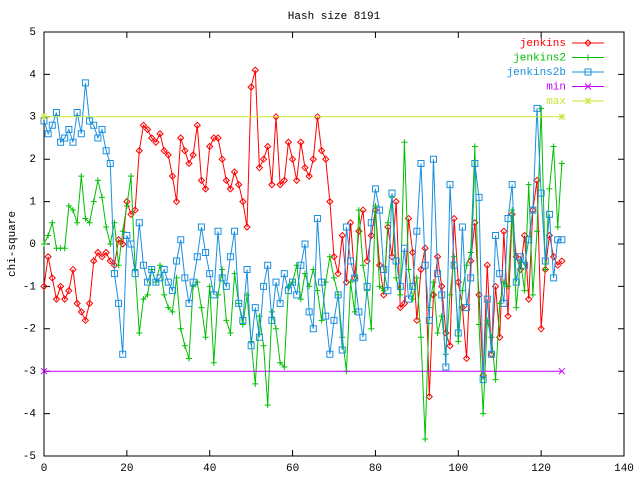 The width and height of the screenshot is (640, 480). What do you see at coordinates (44, 469) in the screenshot?
I see `x-tick-label: 0` at bounding box center [44, 469].